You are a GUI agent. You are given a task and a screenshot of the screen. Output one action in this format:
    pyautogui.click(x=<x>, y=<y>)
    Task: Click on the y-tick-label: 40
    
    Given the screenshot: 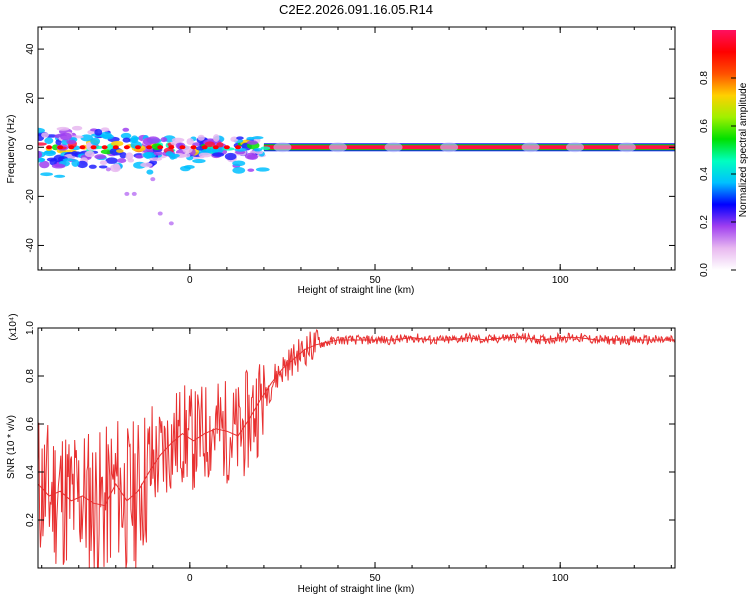 What is the action you would take?
    pyautogui.click(x=30, y=49)
    